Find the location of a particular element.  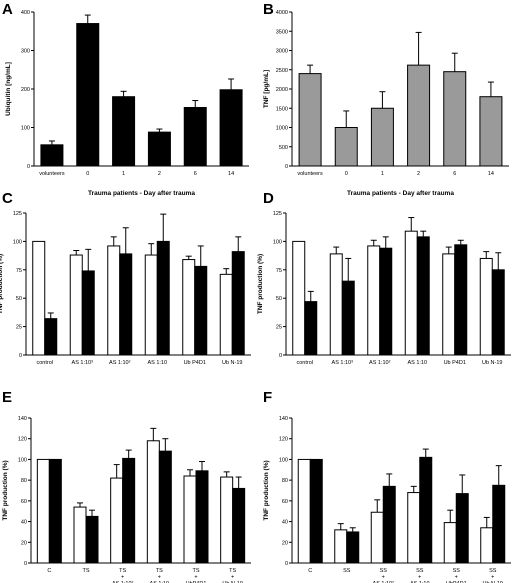

panel-a-xtick-label: 0 is located at coordinates (87, 174).